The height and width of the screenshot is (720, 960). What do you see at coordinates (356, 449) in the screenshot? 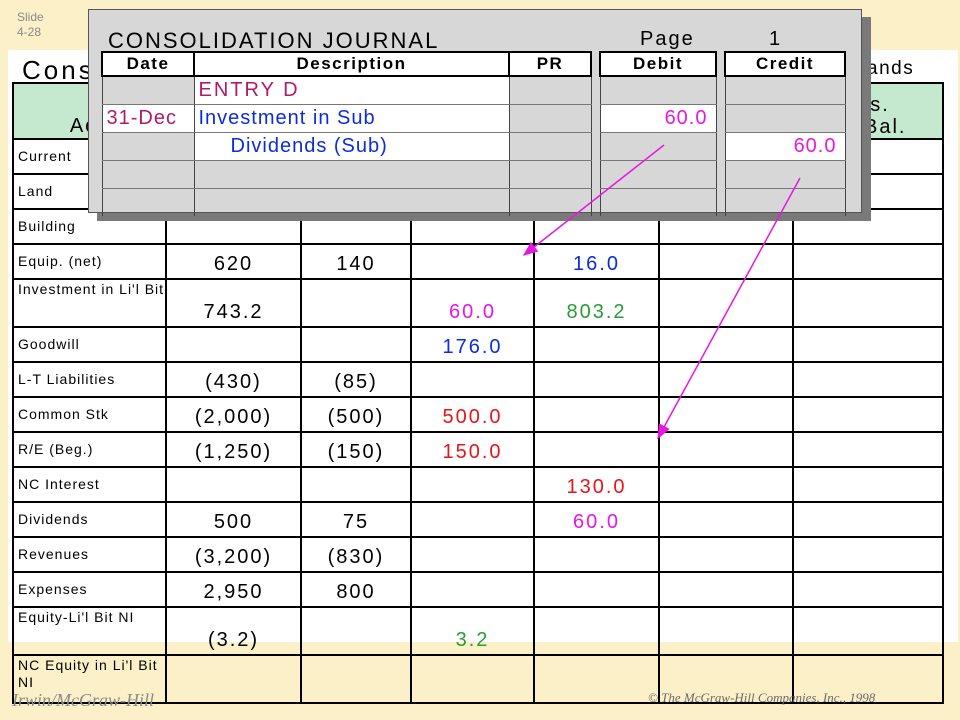
I see `cell-sub: (150)` at bounding box center [356, 449].